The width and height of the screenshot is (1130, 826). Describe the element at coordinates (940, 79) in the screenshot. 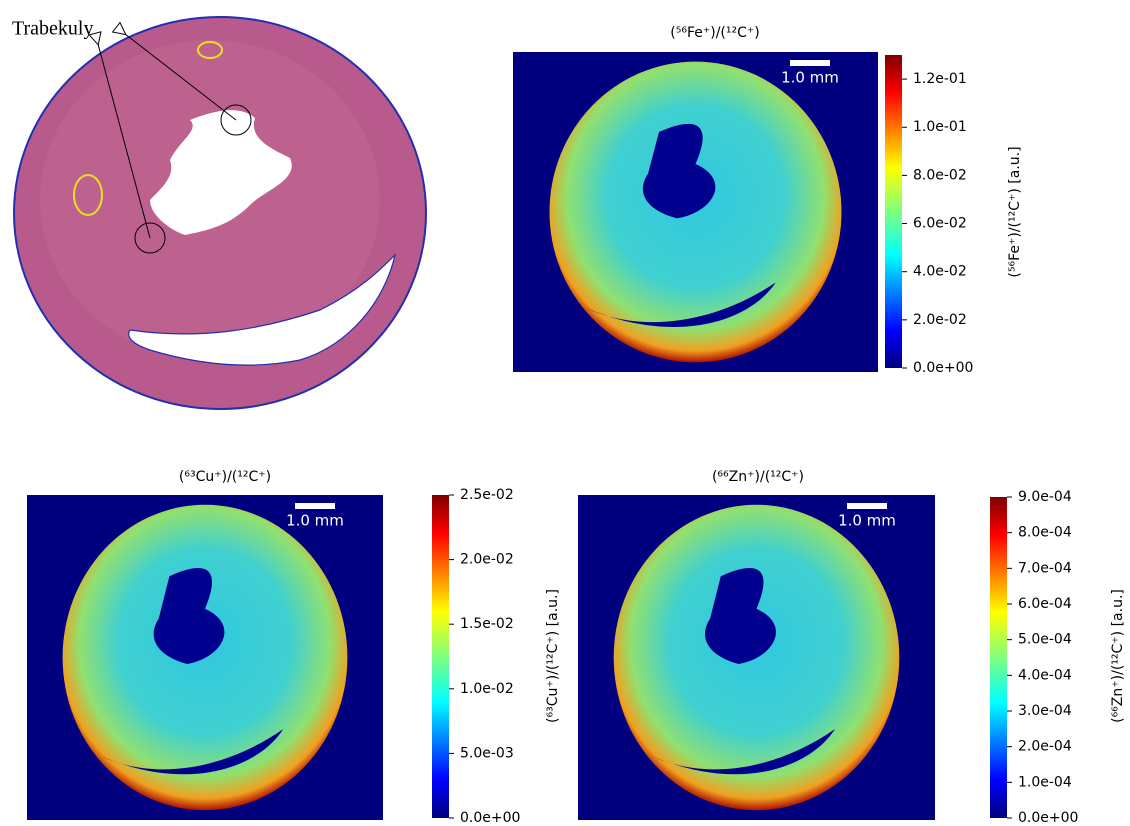

I see `colorbar-tick-label: 1.2e-01` at that location.